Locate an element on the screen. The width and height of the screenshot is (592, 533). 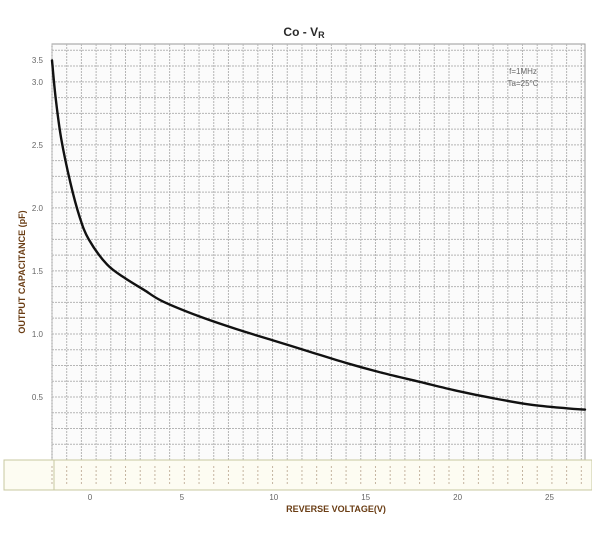
y-tick-label: 3.0 is located at coordinates (38, 82).